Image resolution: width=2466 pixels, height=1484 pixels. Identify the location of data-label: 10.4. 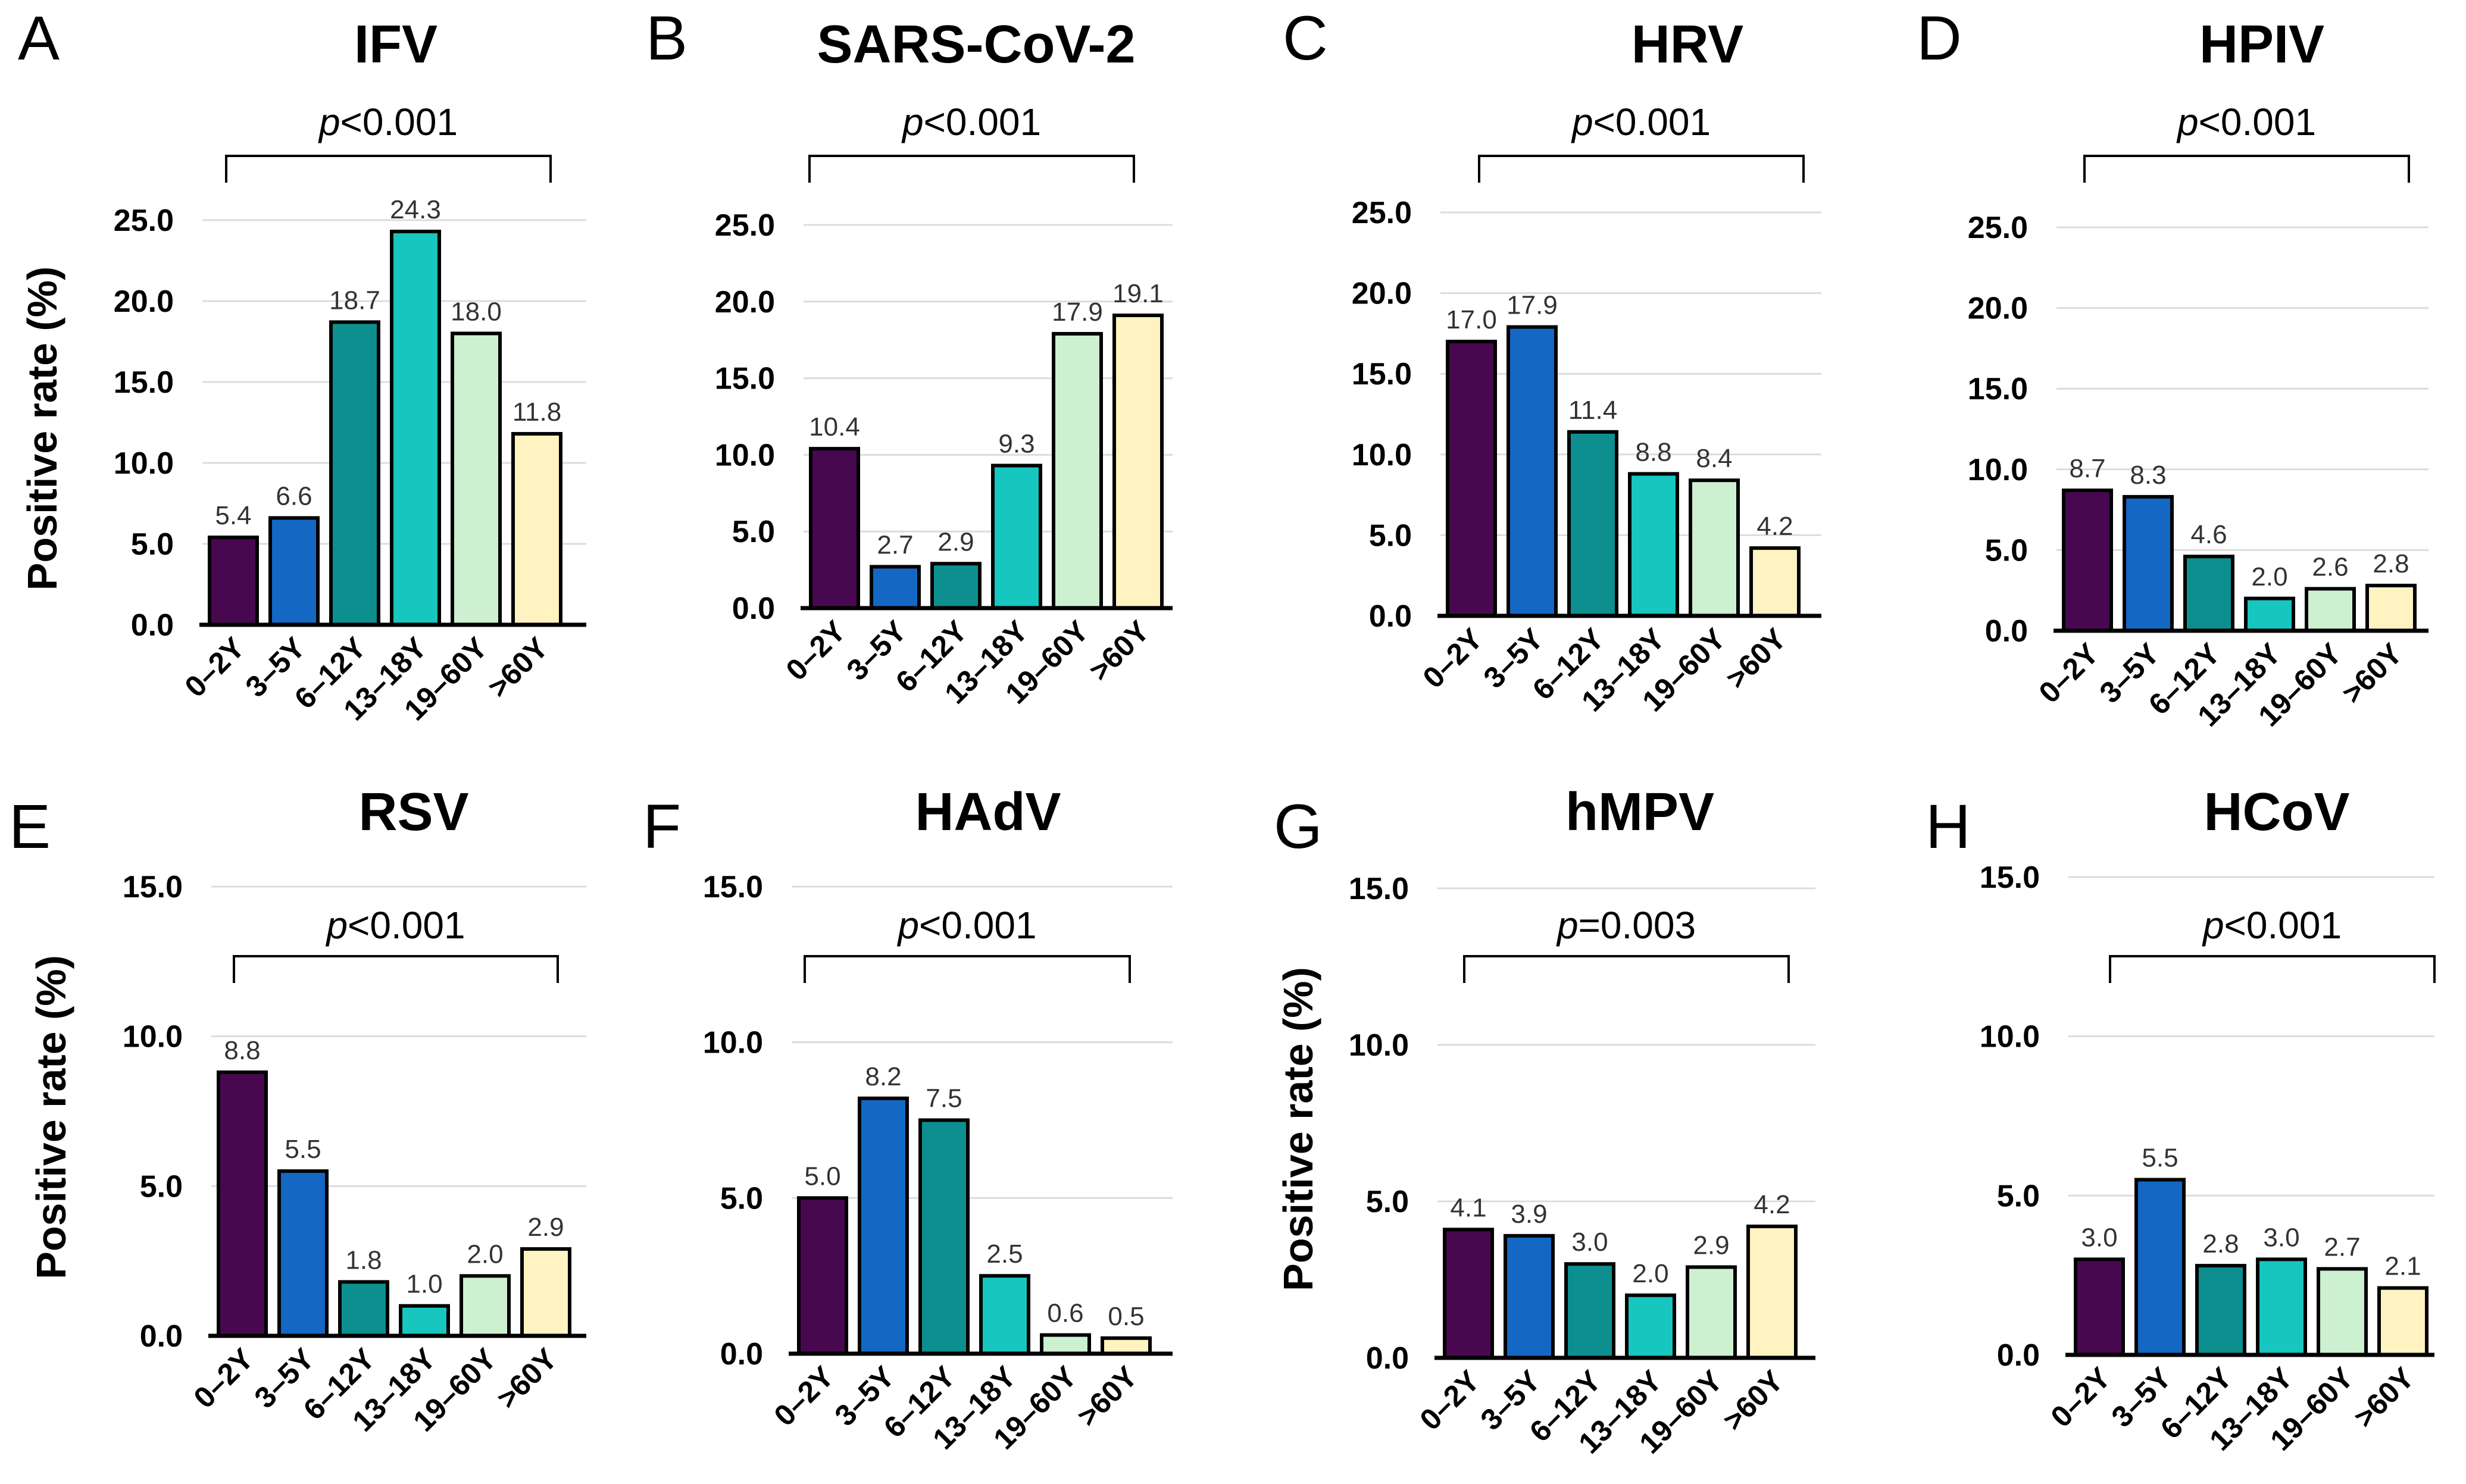
(834, 427).